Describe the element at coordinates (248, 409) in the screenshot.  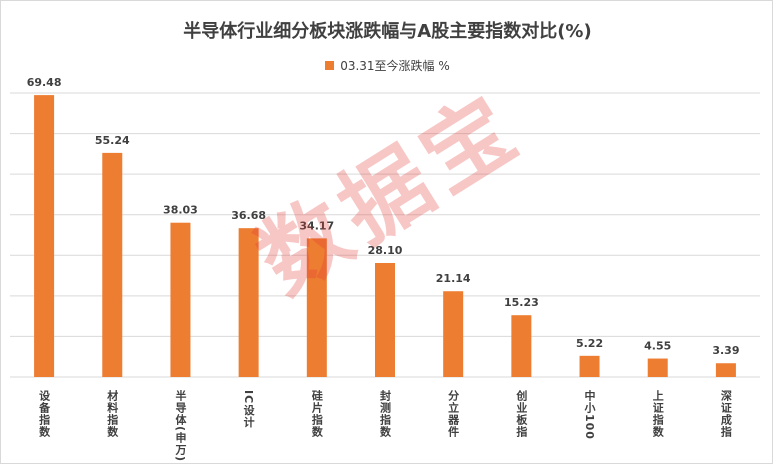
I see `category-label-3: IC设计` at that location.